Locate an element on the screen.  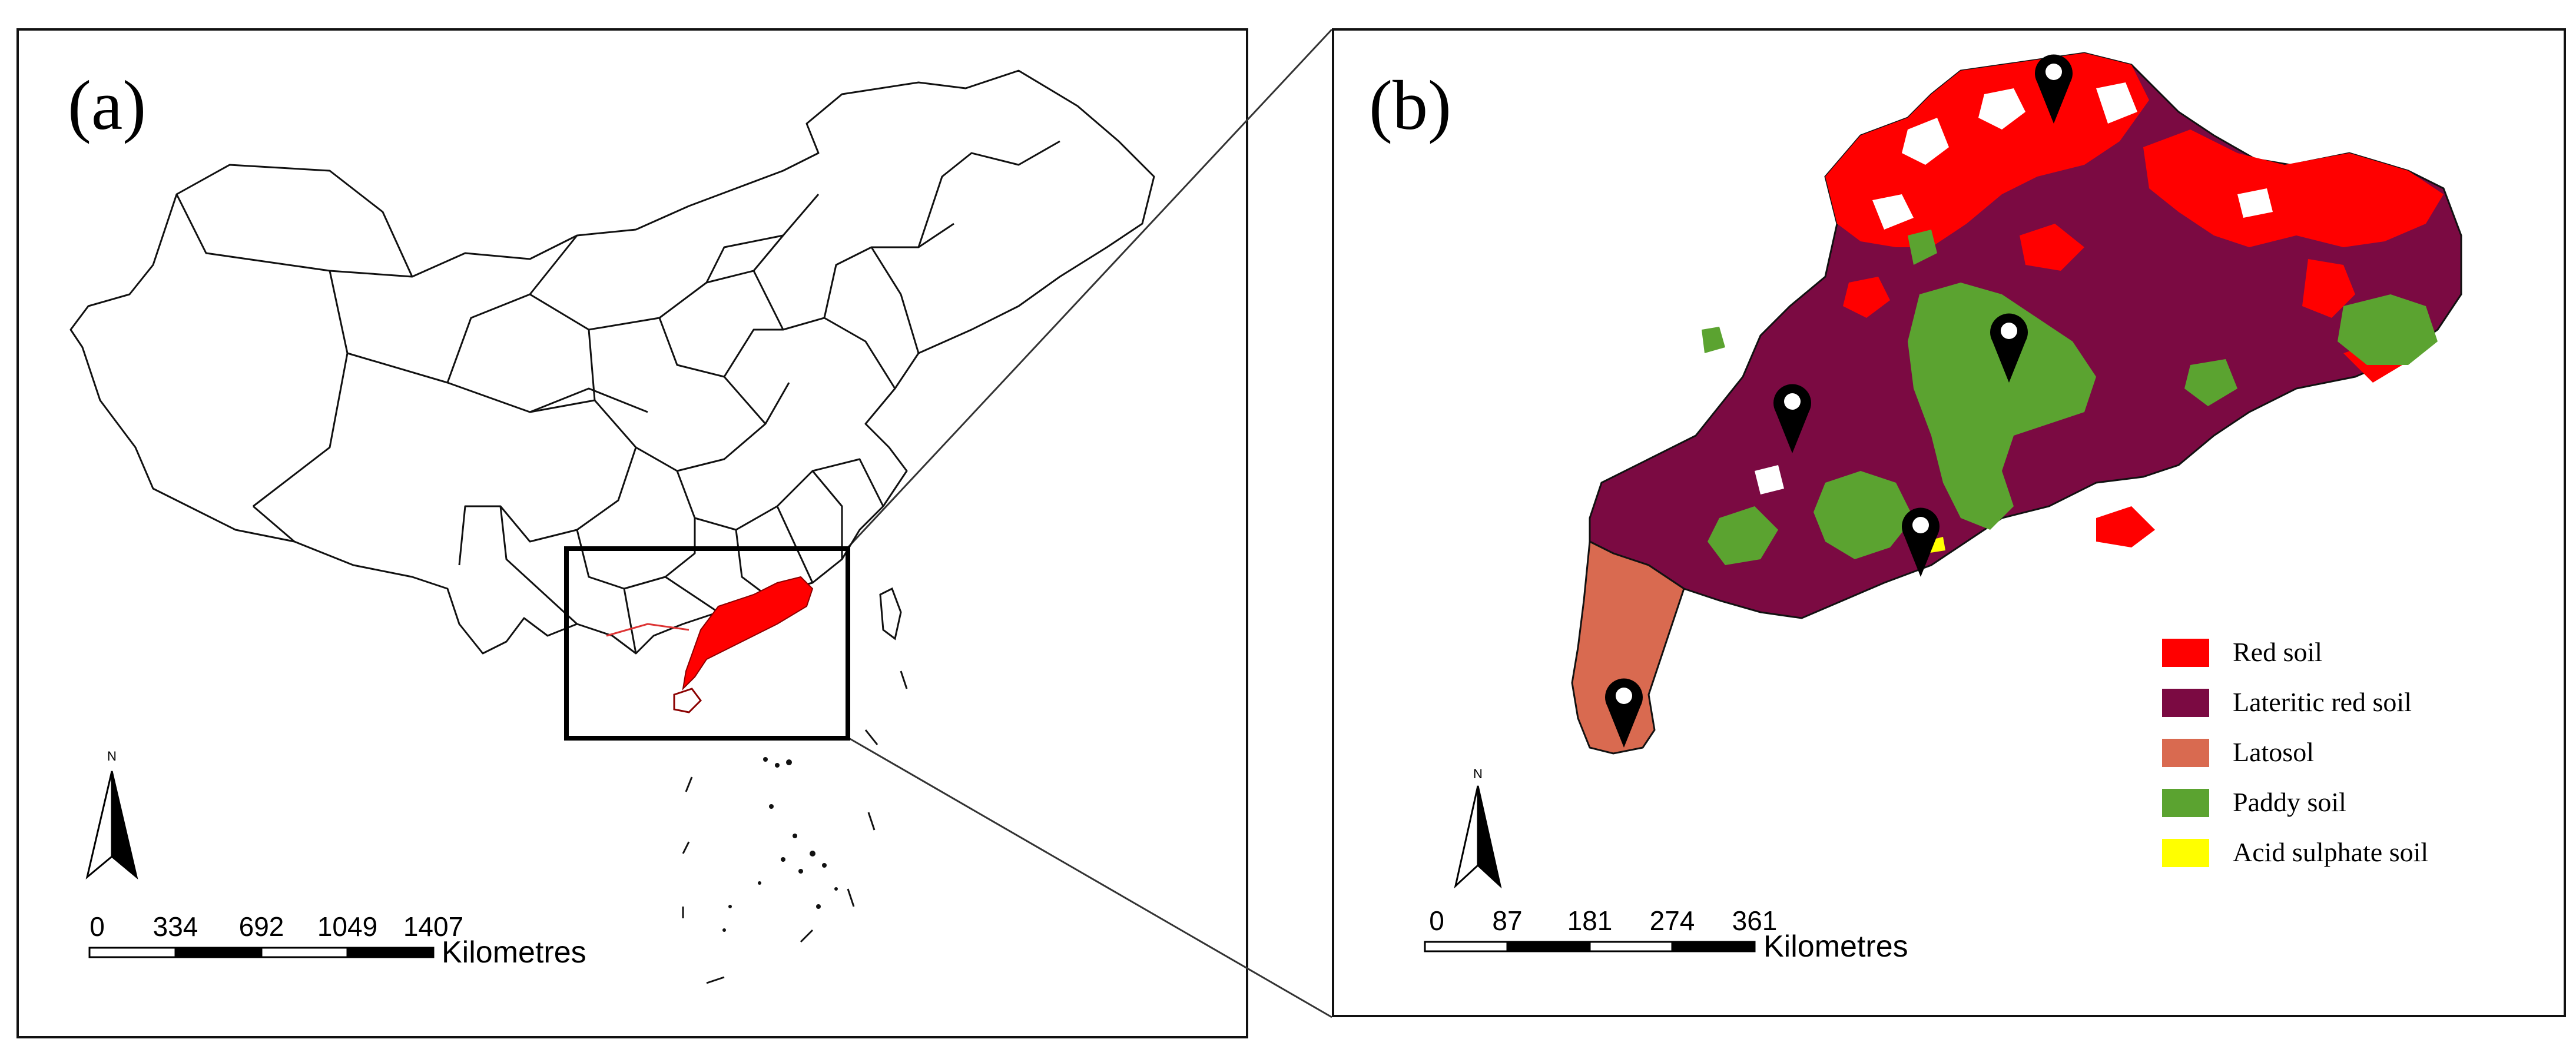
scale-a-unit: Kilometres is located at coordinates (514, 952).